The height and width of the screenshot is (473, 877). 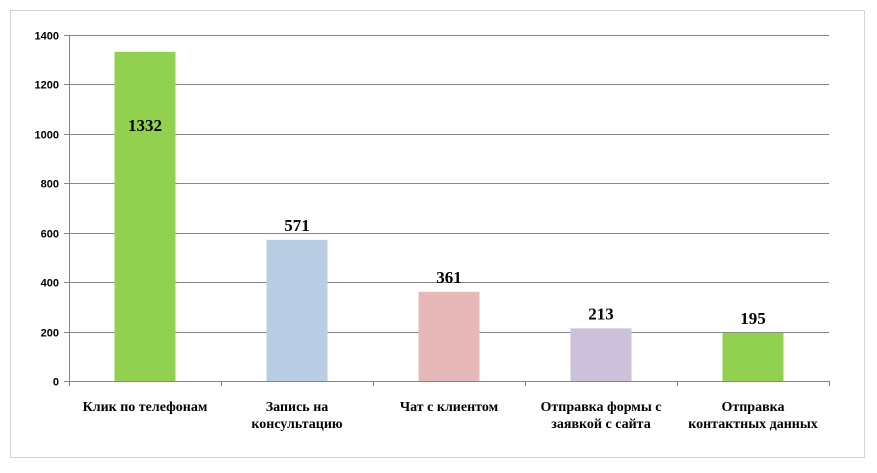 I want to click on category-label-line: консультацию, so click(x=297, y=424).